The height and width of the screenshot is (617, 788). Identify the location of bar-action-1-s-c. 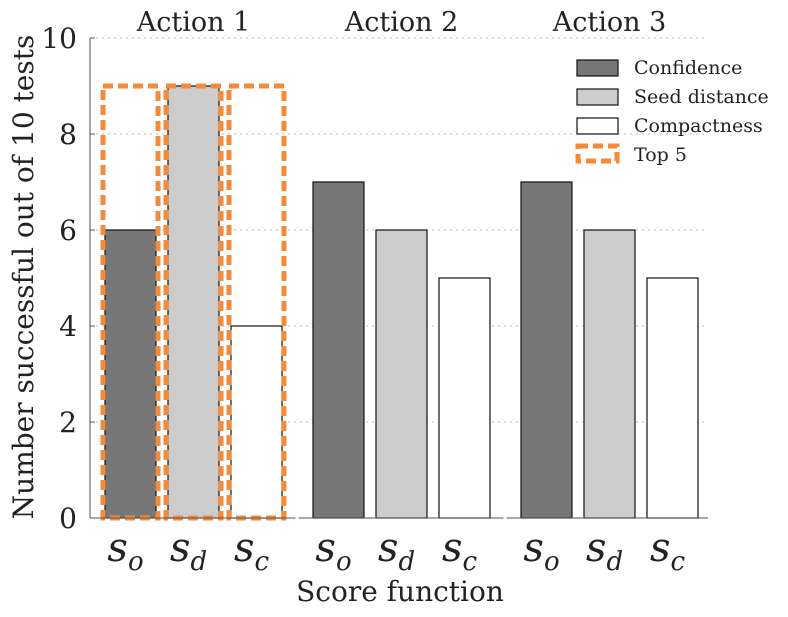
(256, 422).